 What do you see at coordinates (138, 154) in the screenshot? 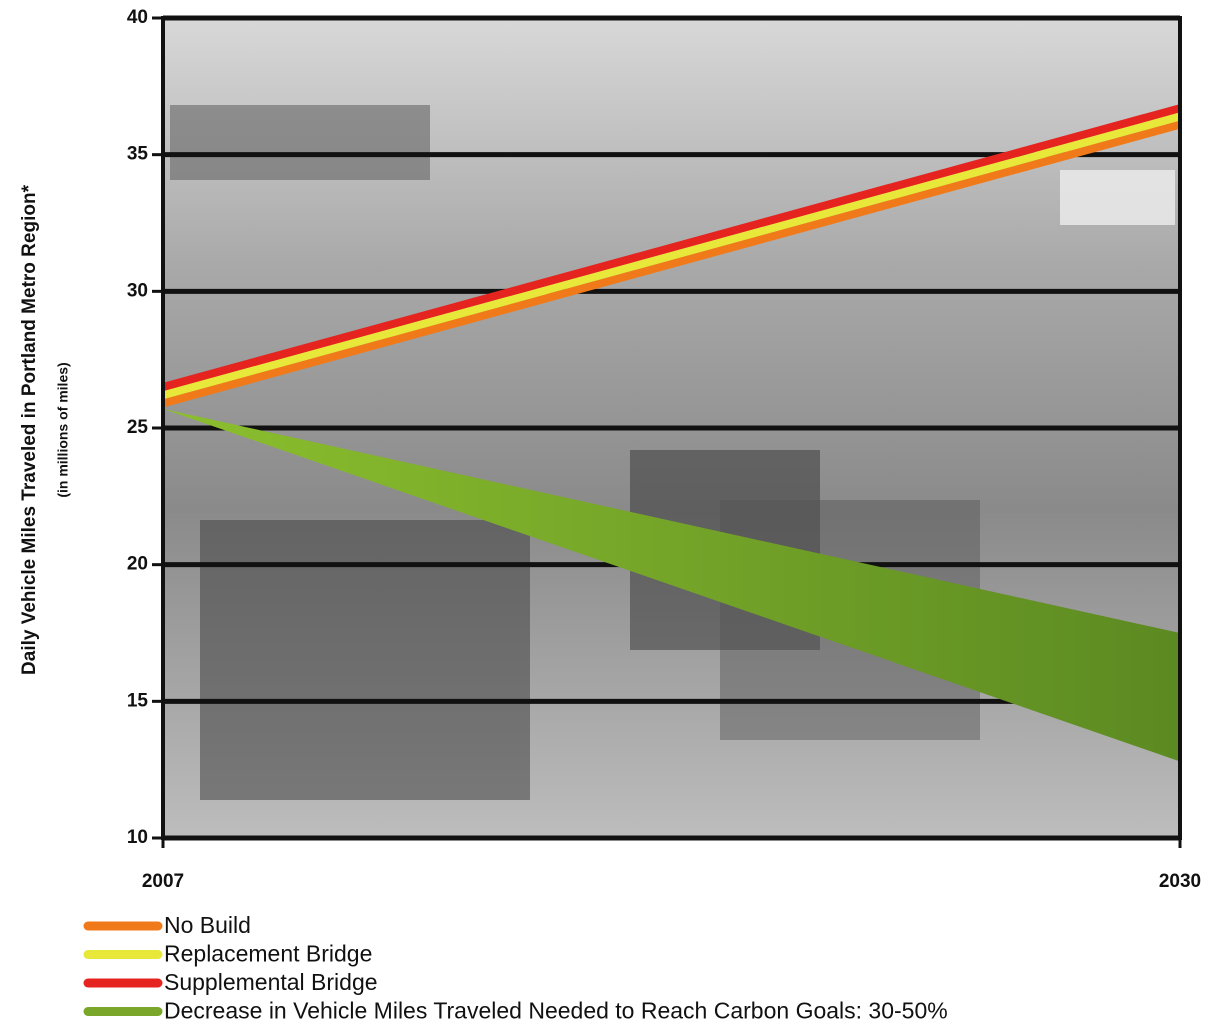
I see `y-tick-label: 35` at bounding box center [138, 154].